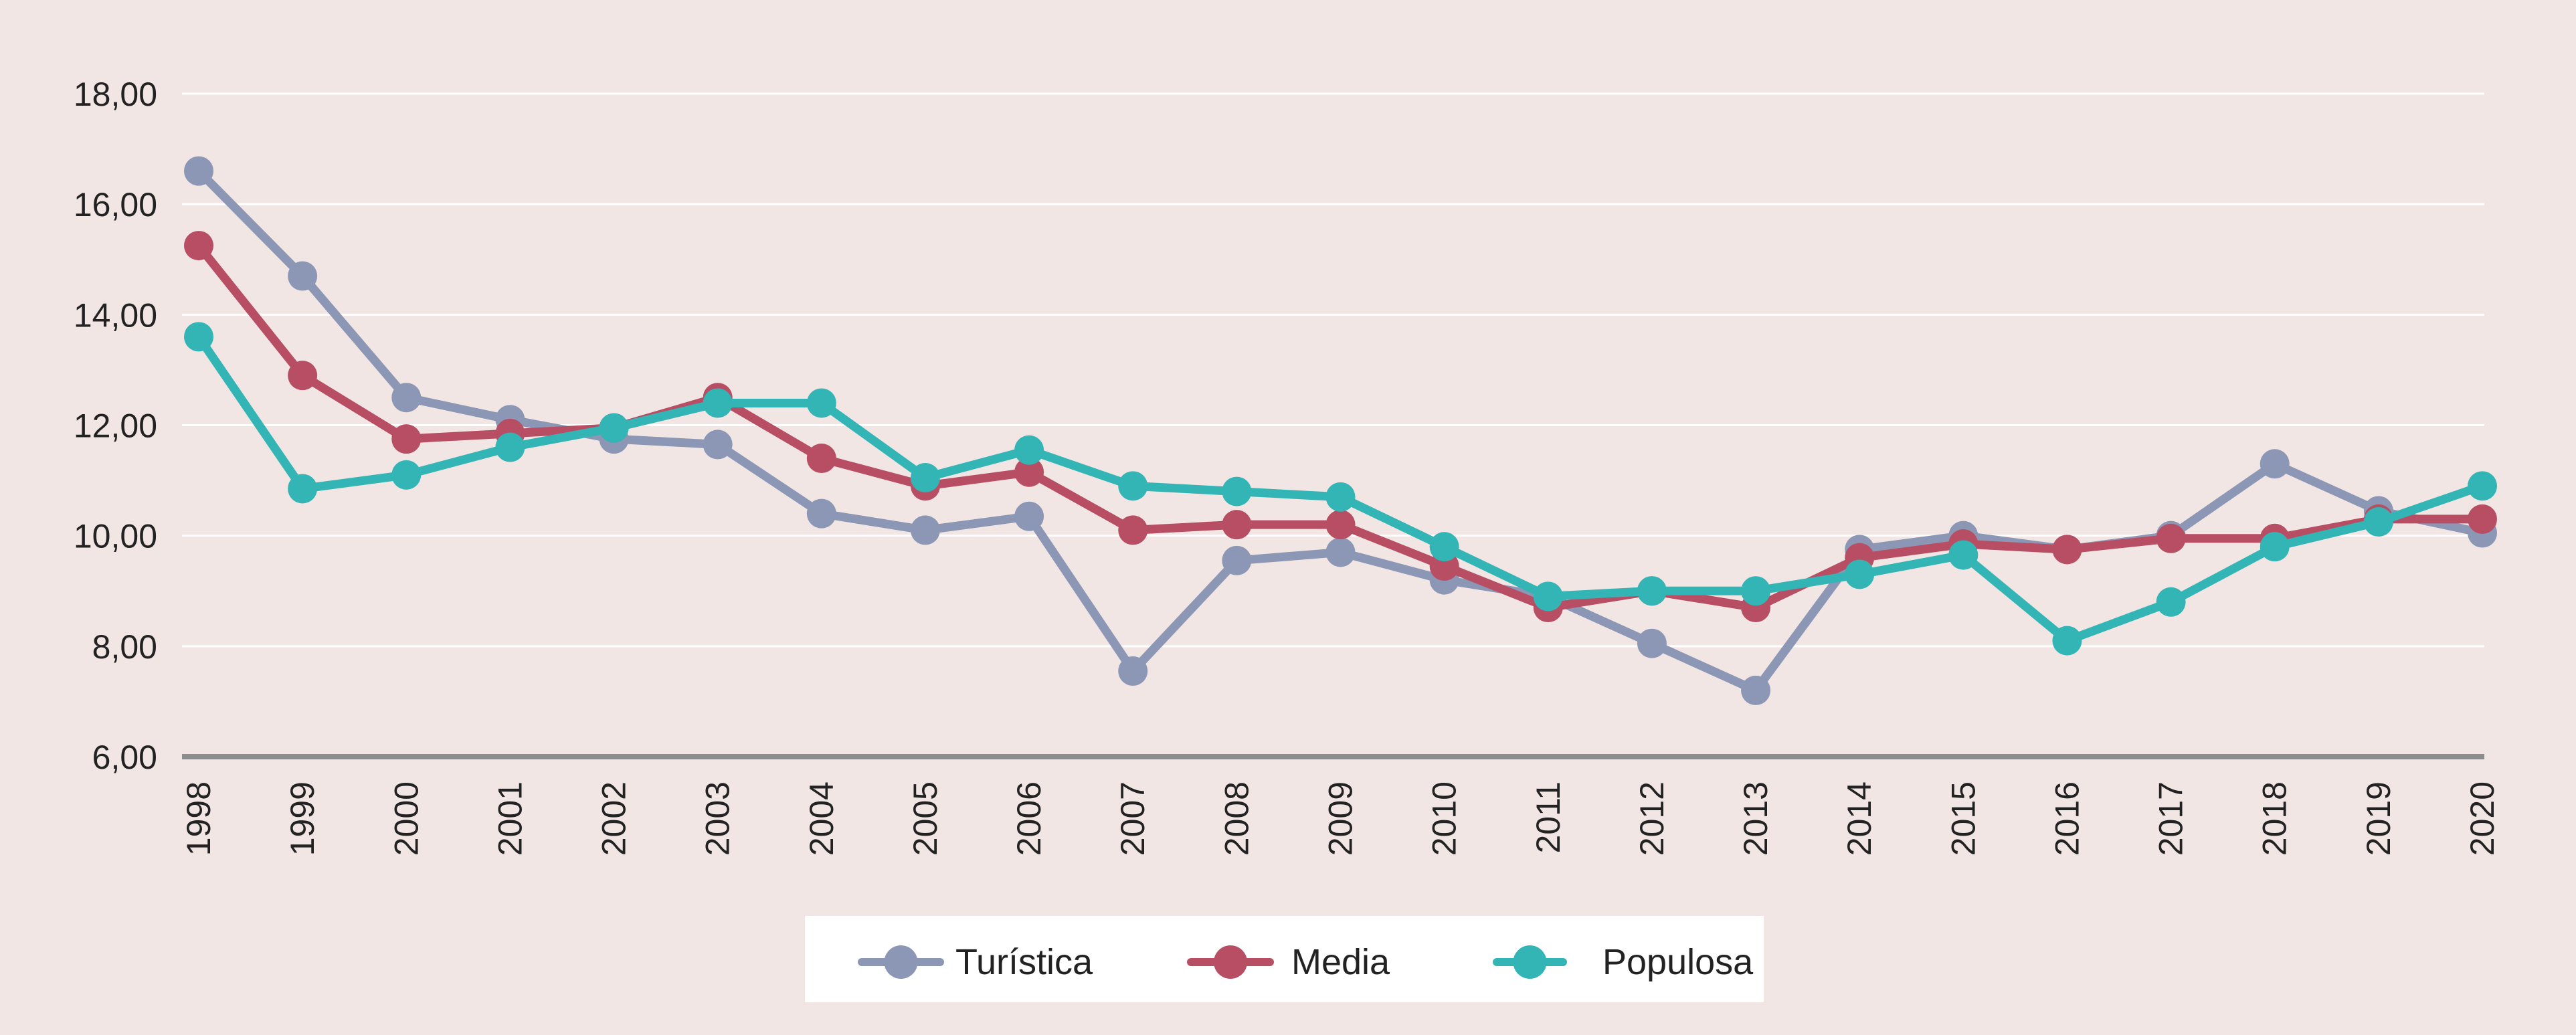 The width and height of the screenshot is (2576, 1035). What do you see at coordinates (1859, 818) in the screenshot?
I see `x-tick-label: 2014` at bounding box center [1859, 818].